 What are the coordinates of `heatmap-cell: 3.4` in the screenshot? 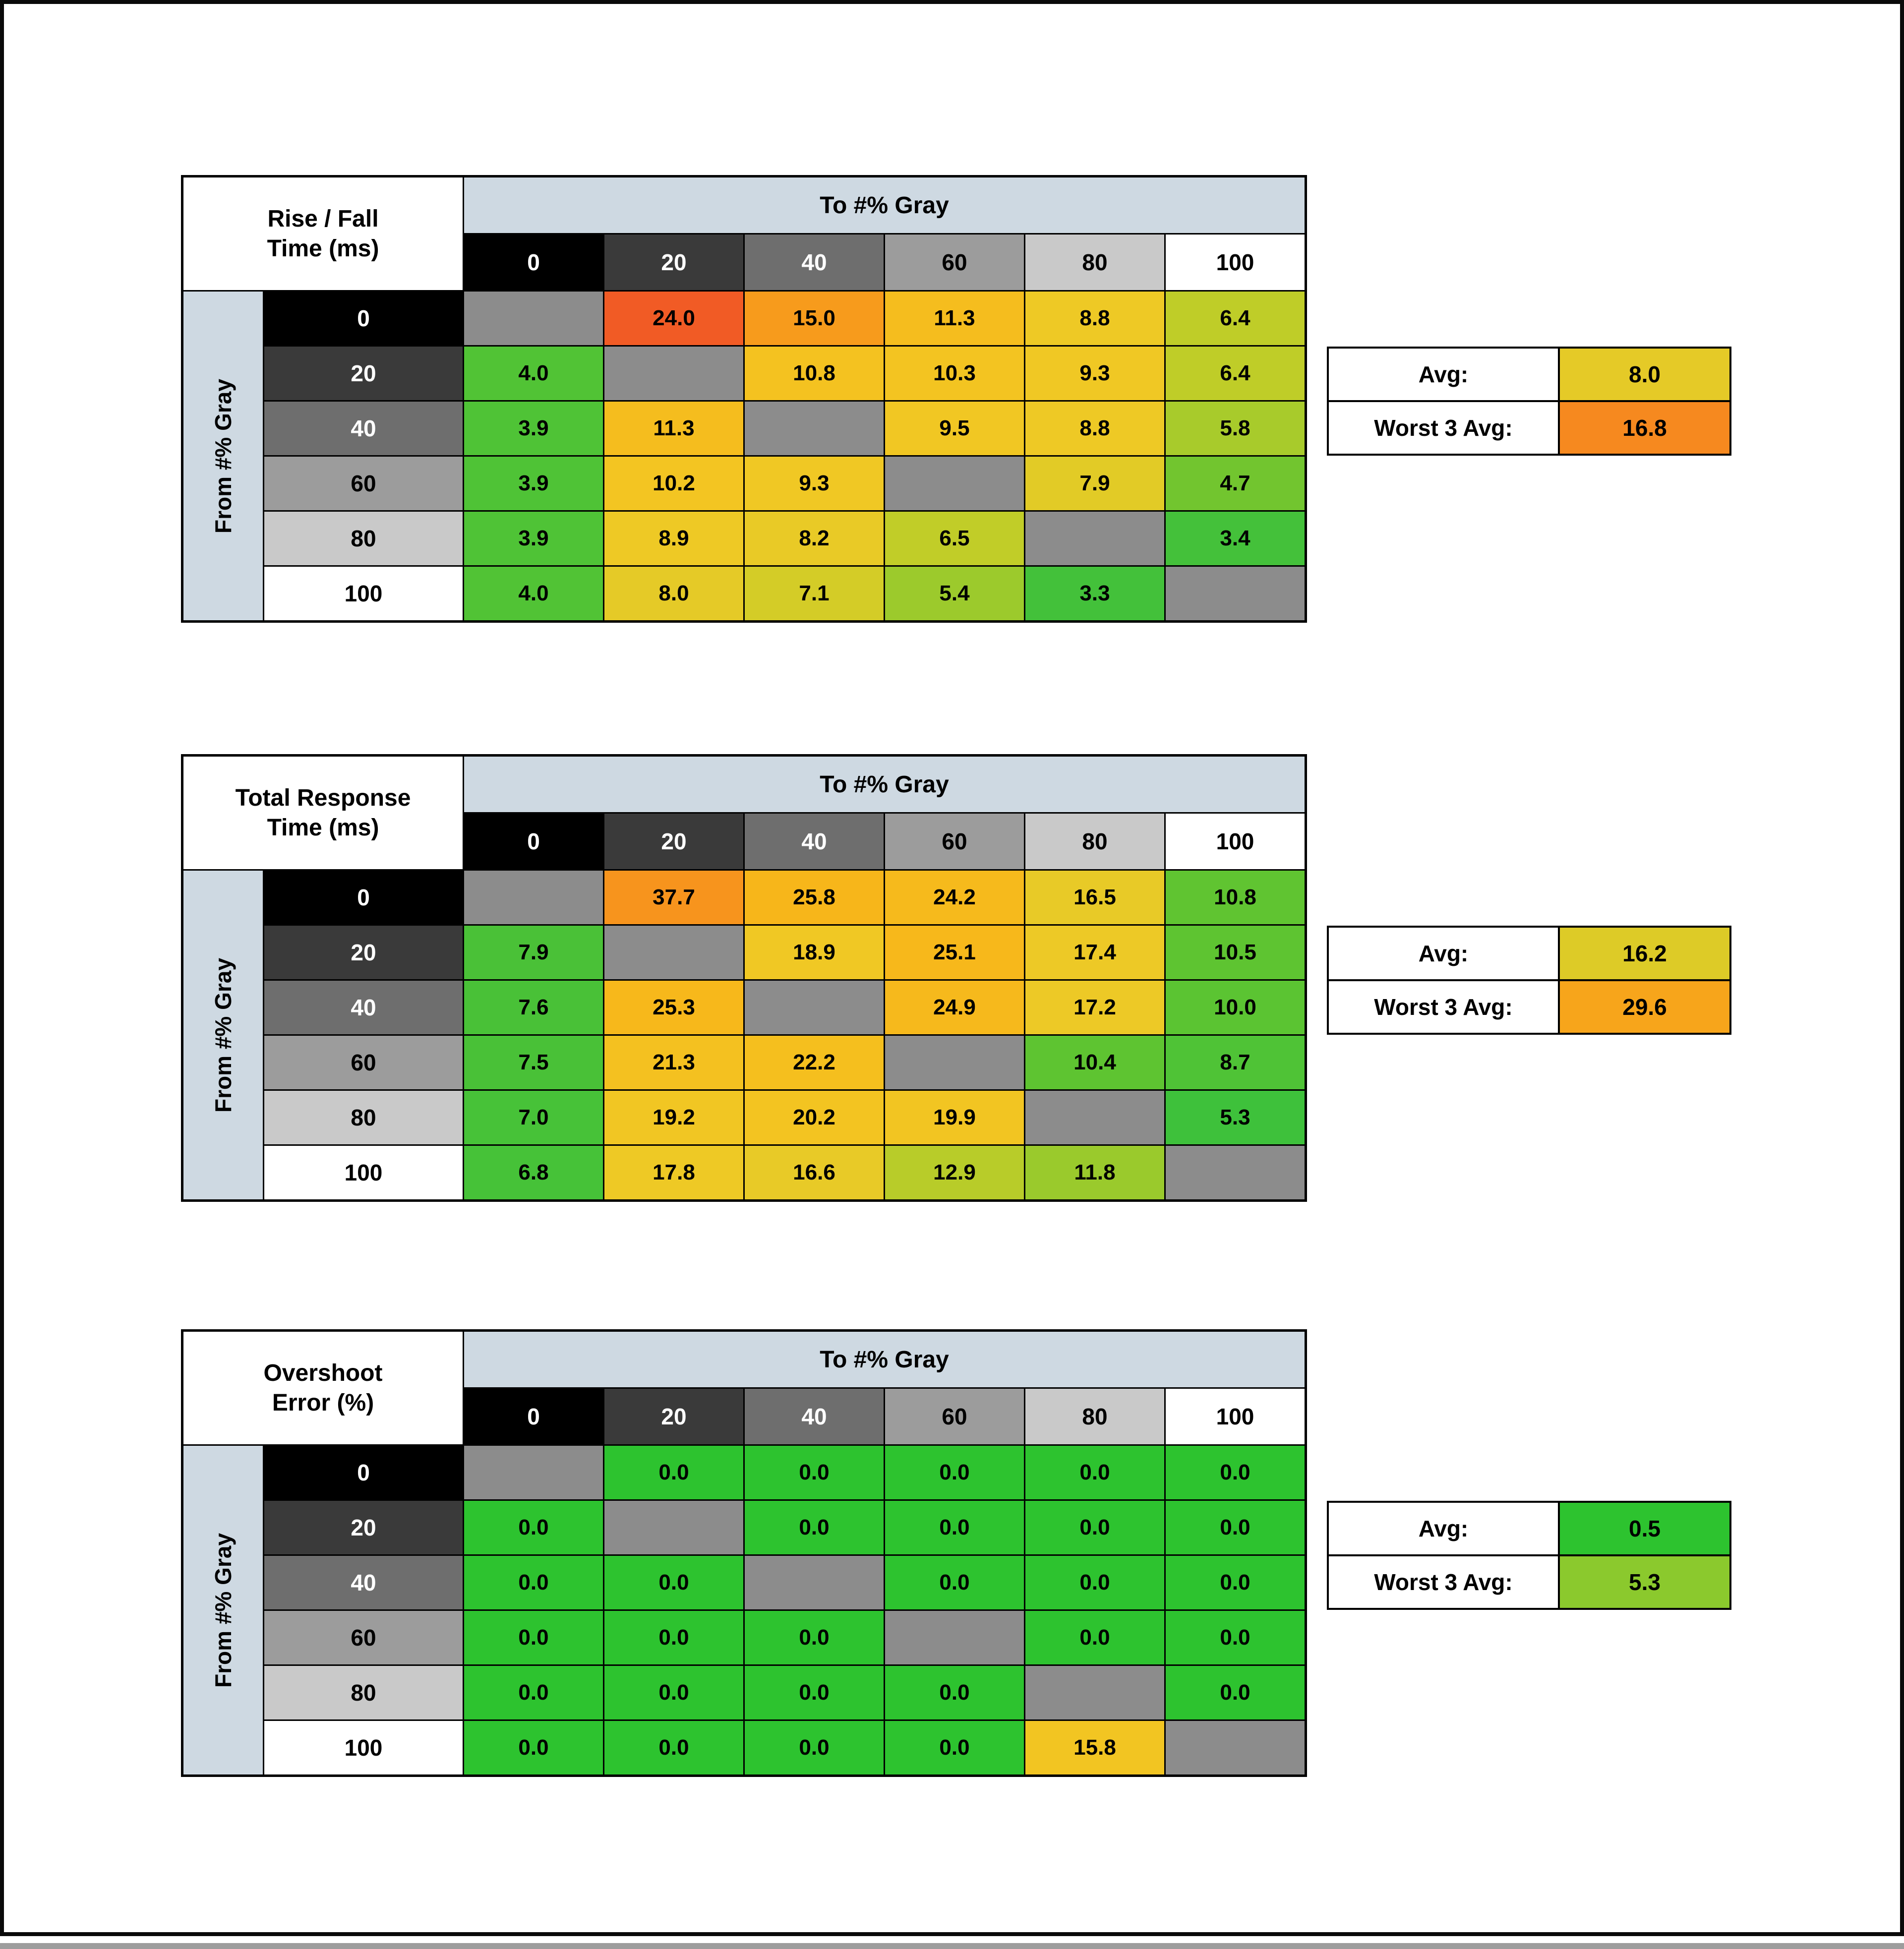 It's located at (1235, 539).